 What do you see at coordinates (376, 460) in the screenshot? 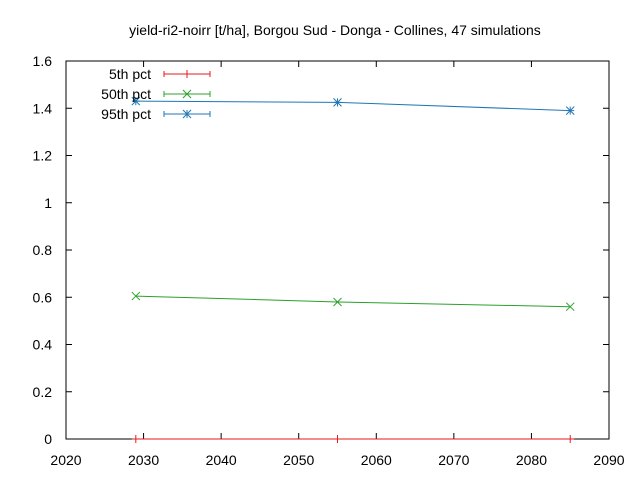
I see `x-tick-label: 2060` at bounding box center [376, 460].